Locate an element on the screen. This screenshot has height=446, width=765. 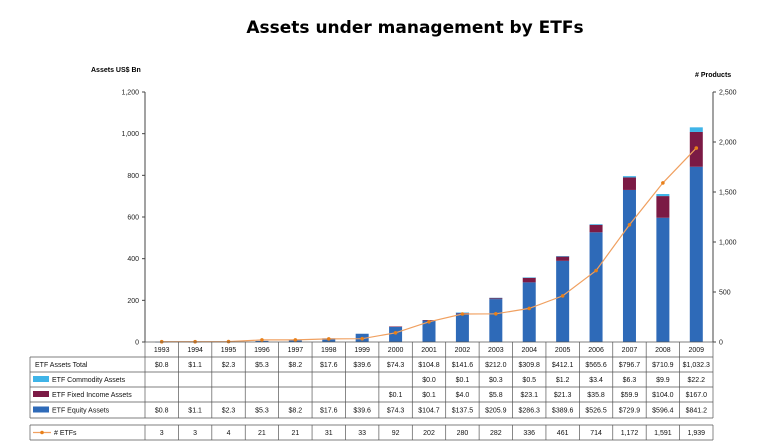
etf-count-point-2006 is located at coordinates (596, 270).